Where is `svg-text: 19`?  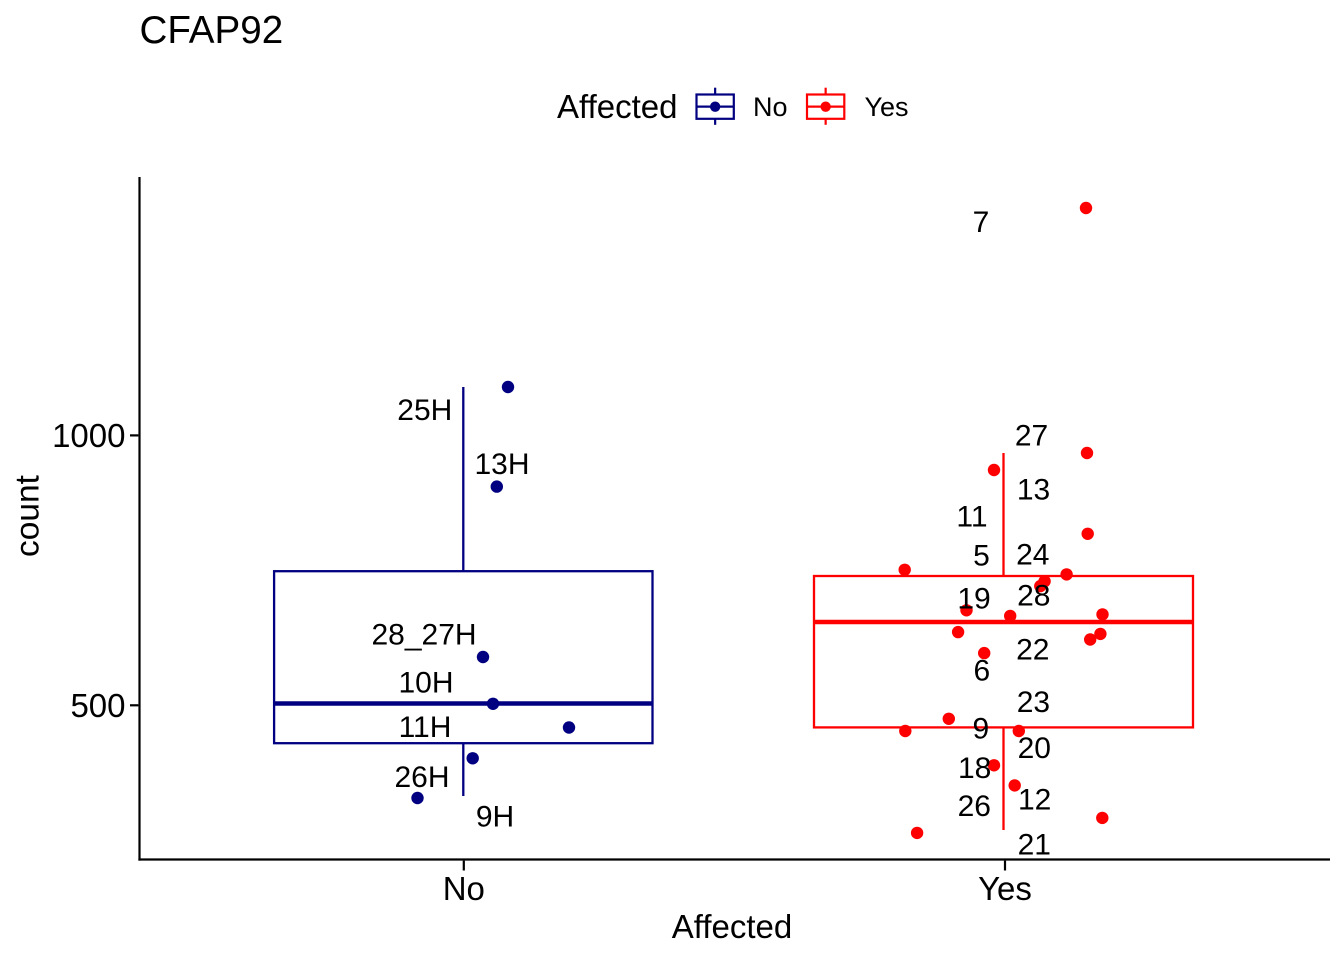 svg-text: 19 is located at coordinates (973, 599).